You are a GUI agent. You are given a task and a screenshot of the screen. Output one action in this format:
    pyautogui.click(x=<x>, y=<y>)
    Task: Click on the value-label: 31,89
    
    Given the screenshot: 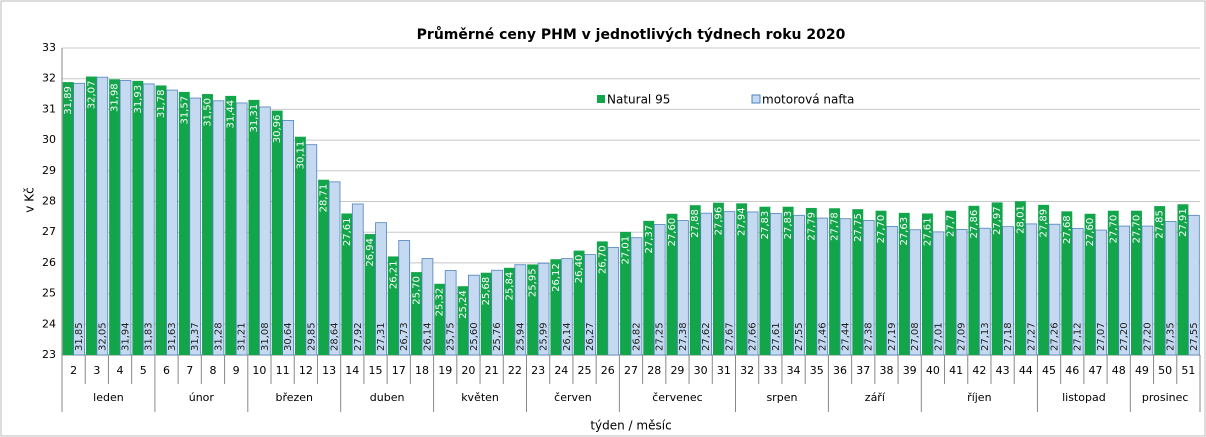 What is the action you would take?
    pyautogui.click(x=68, y=100)
    